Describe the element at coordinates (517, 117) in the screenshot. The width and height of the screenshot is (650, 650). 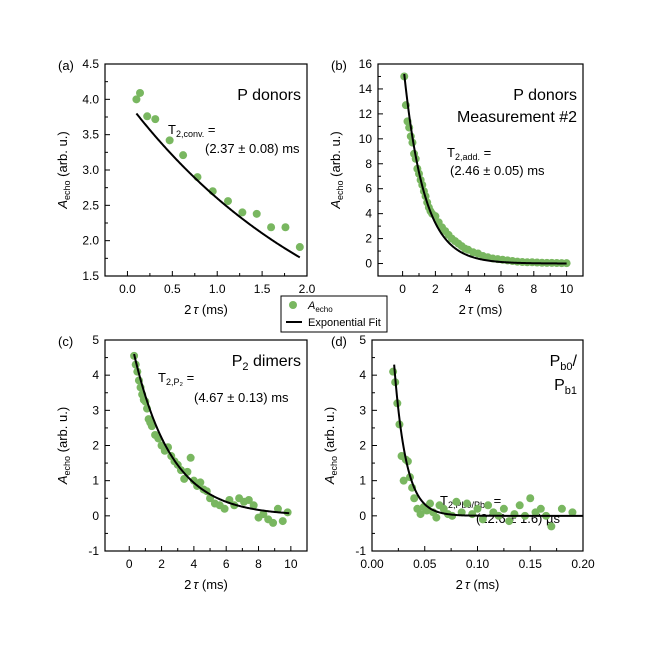
I see `panel-title: Measurement #2` at that location.